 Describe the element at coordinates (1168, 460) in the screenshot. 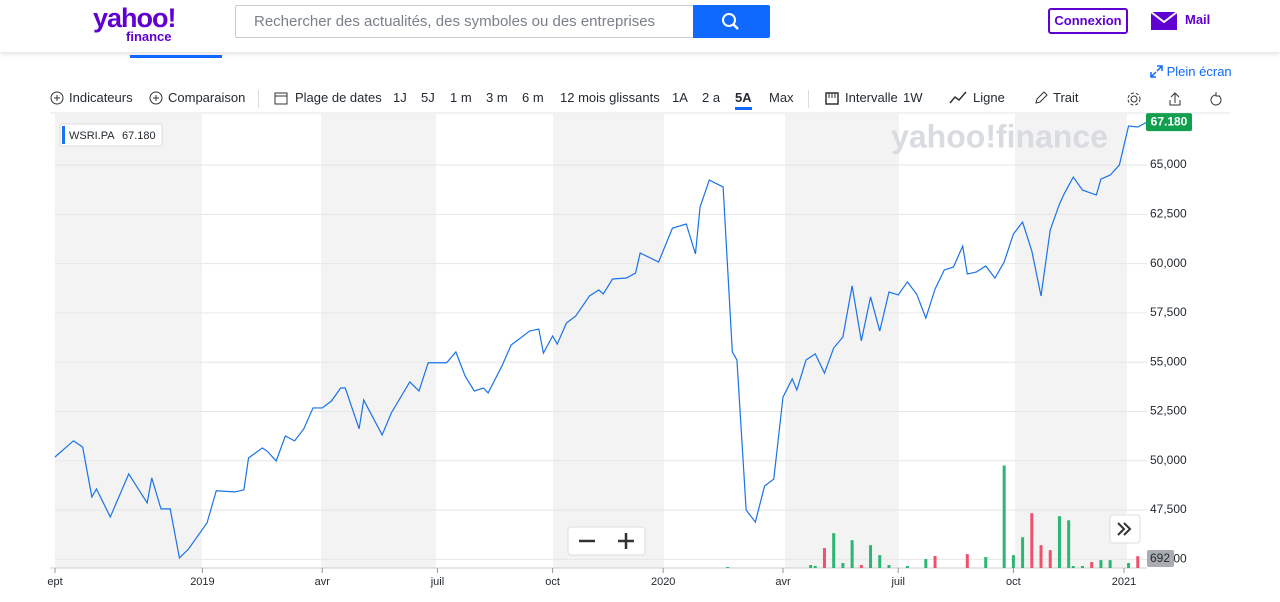

I see `y-tick-label: 50,000` at that location.